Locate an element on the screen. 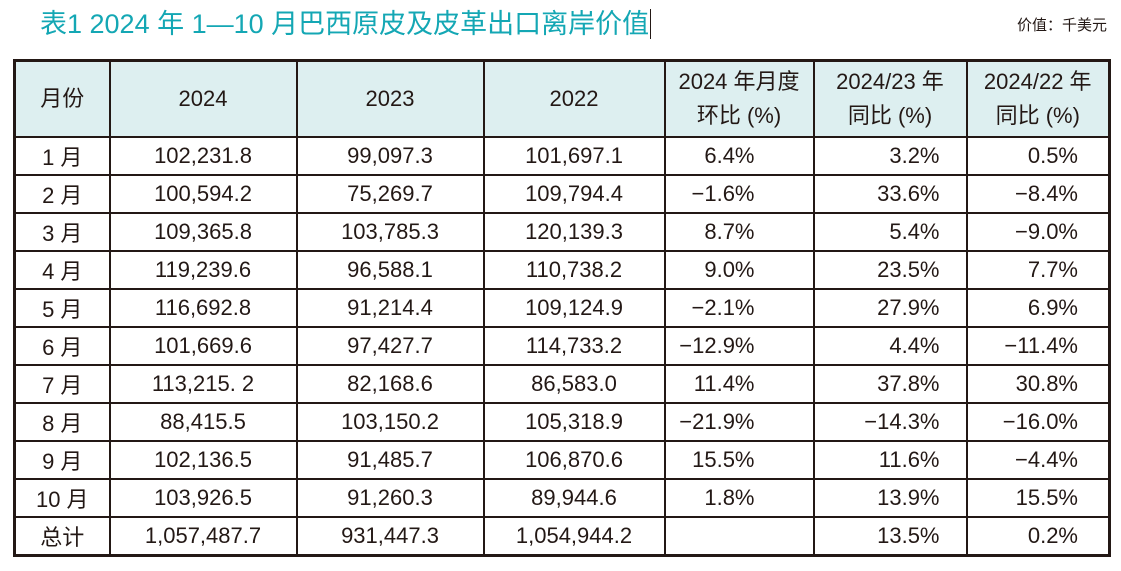 The width and height of the screenshot is (1121, 571). cell-mom-pct: −2.1% is located at coordinates (739, 308).